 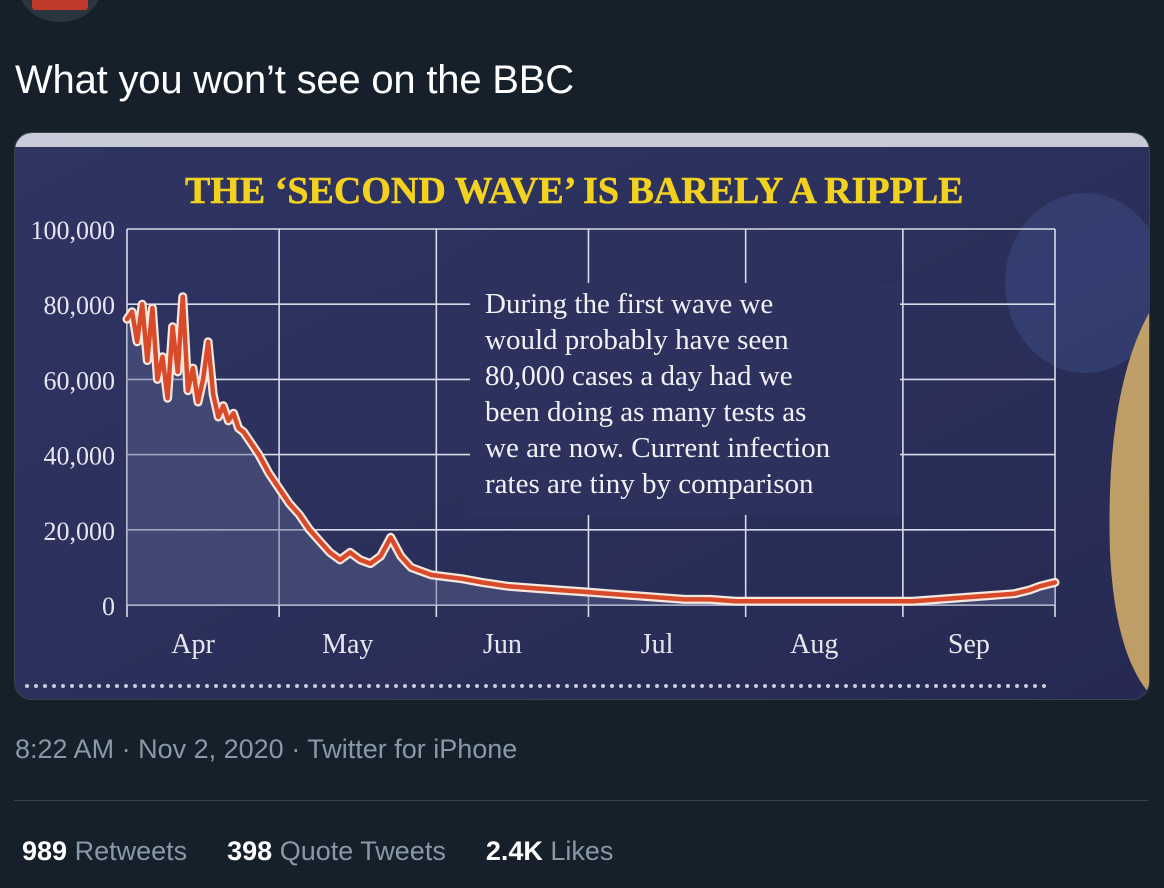 I want to click on tweet-time: 8:22 AM, so click(x=65, y=749).